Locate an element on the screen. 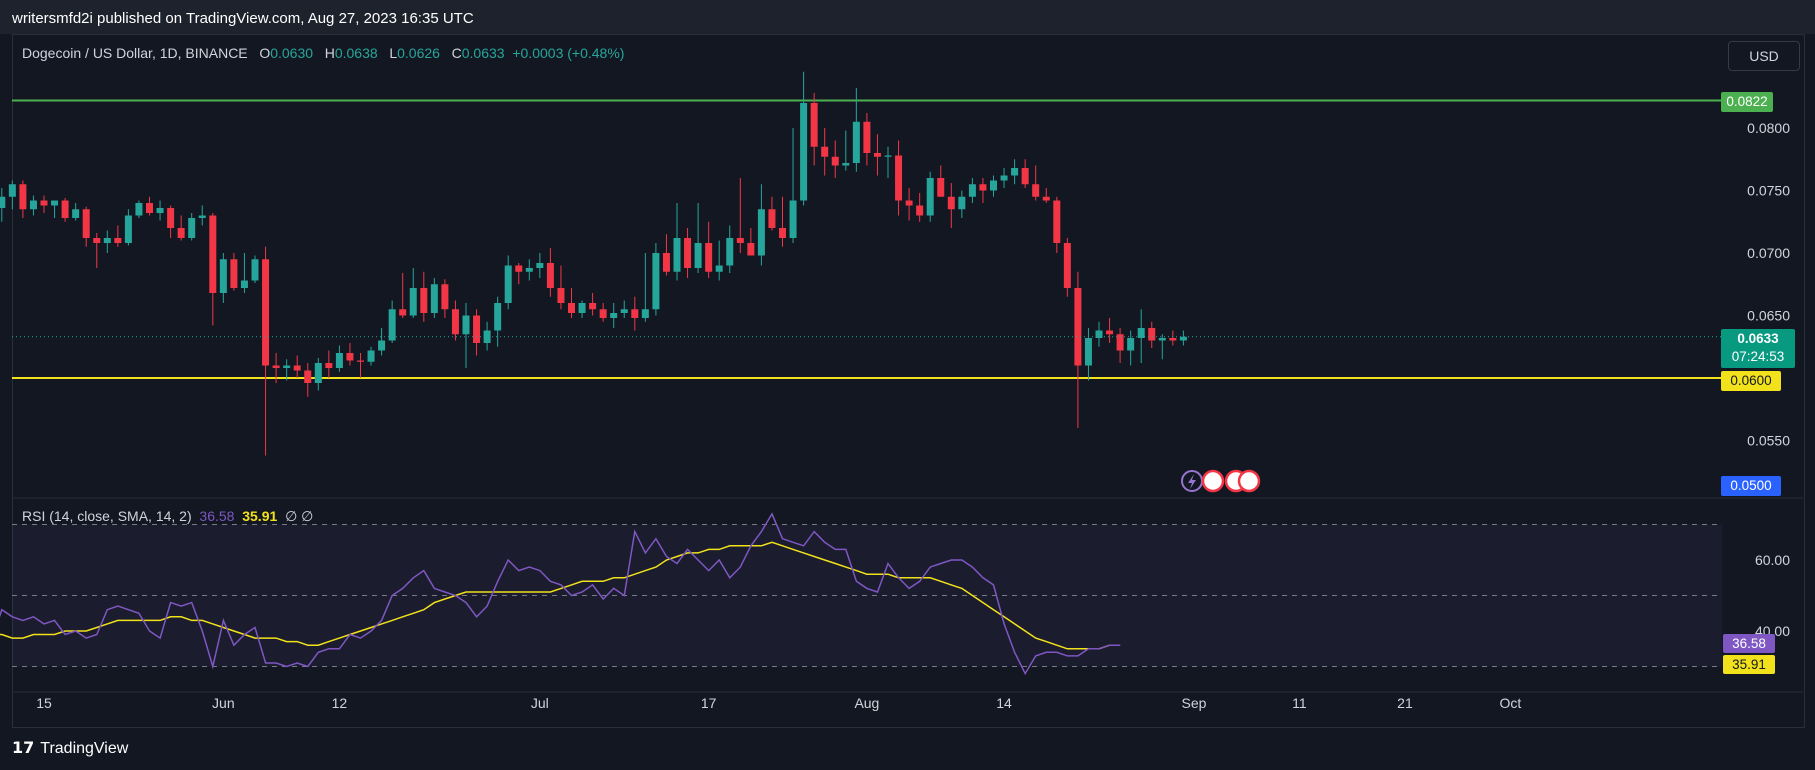  time-tick-label: 14 is located at coordinates (1004, 703).